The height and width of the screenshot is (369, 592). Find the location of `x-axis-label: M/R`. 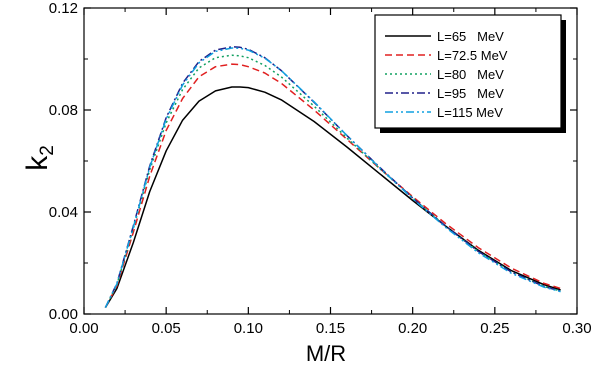

x-axis-label: M/R is located at coordinates (326, 353).